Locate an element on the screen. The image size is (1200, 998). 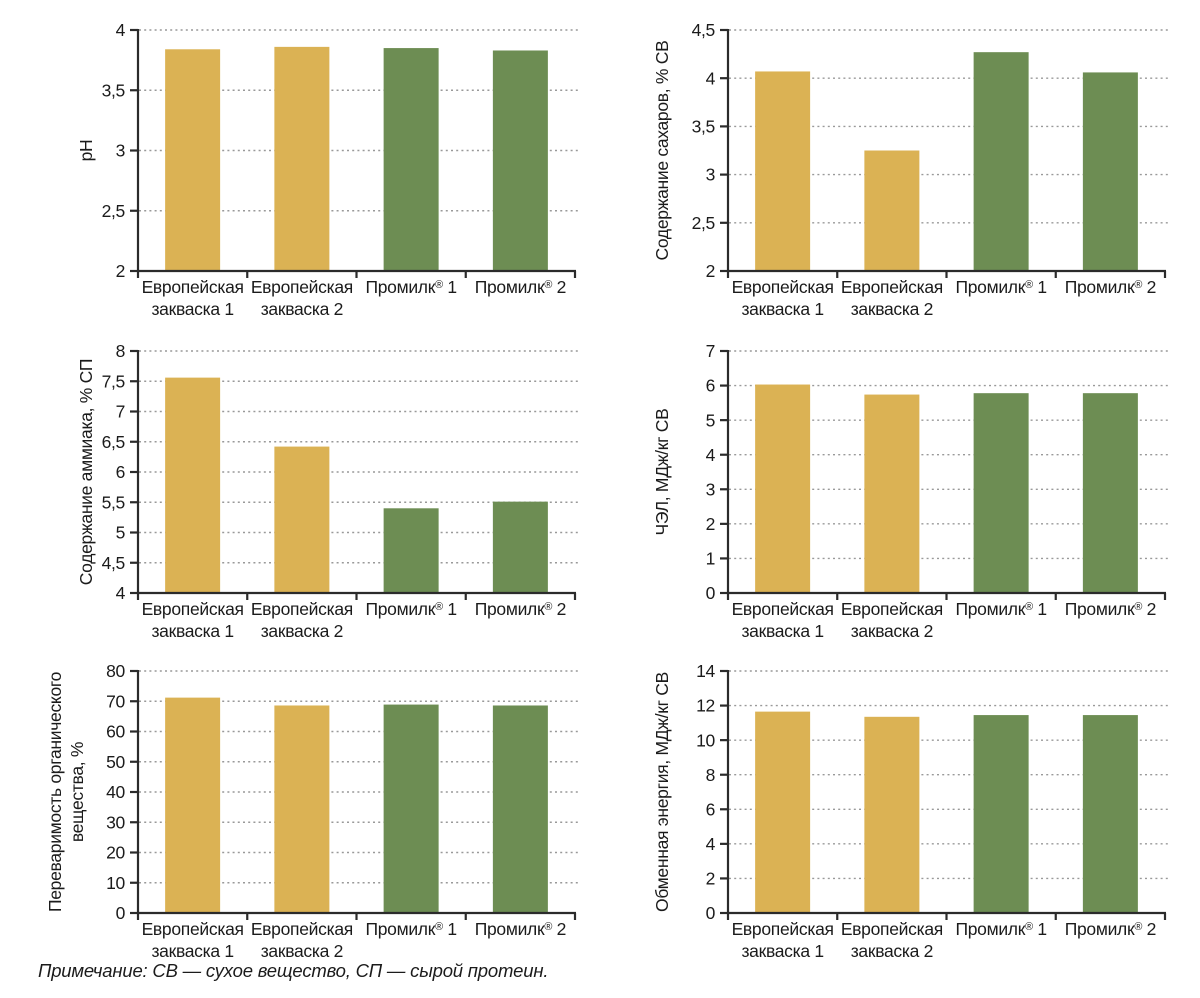
y-tick-label: 80 is located at coordinates (115, 671).